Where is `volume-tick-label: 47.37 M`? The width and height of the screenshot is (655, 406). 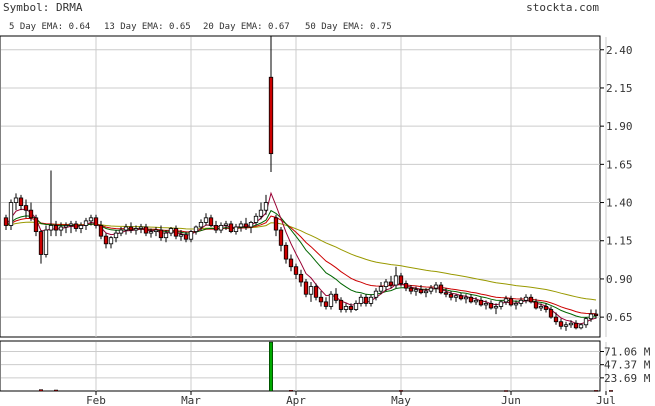
volume-tick-label: 47.37 M is located at coordinates (627, 365).